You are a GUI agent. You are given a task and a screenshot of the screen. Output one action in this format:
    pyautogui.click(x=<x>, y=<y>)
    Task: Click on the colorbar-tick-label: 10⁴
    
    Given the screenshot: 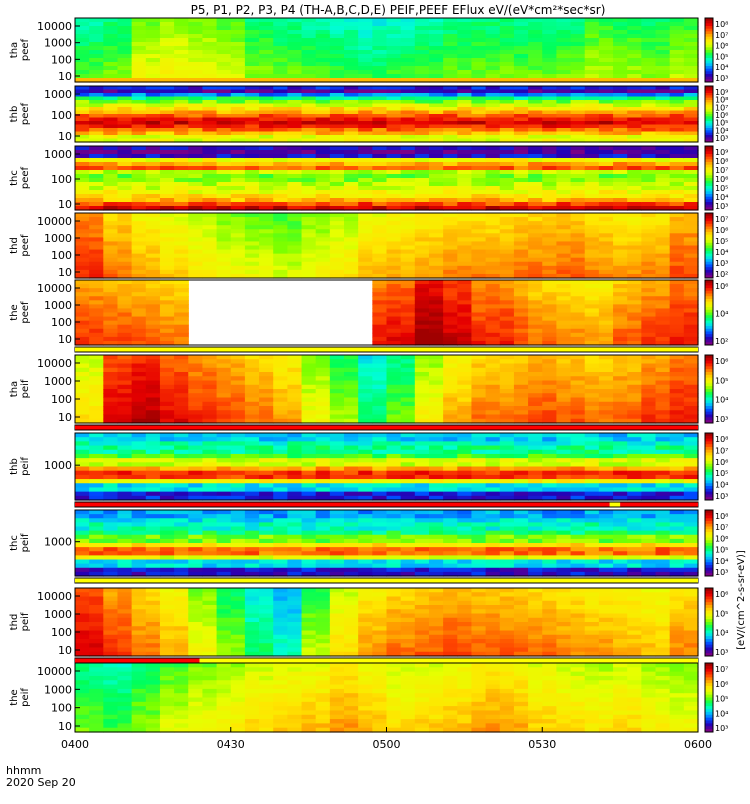 What is the action you would take?
    pyautogui.click(x=721, y=314)
    